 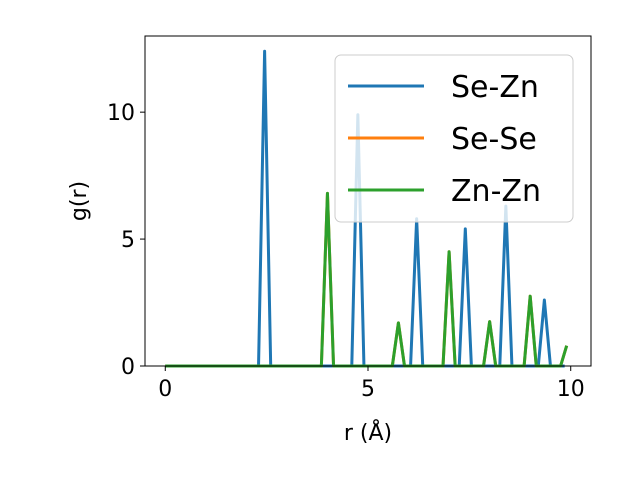 I want to click on x-tick-label: 0, so click(x=165, y=389).